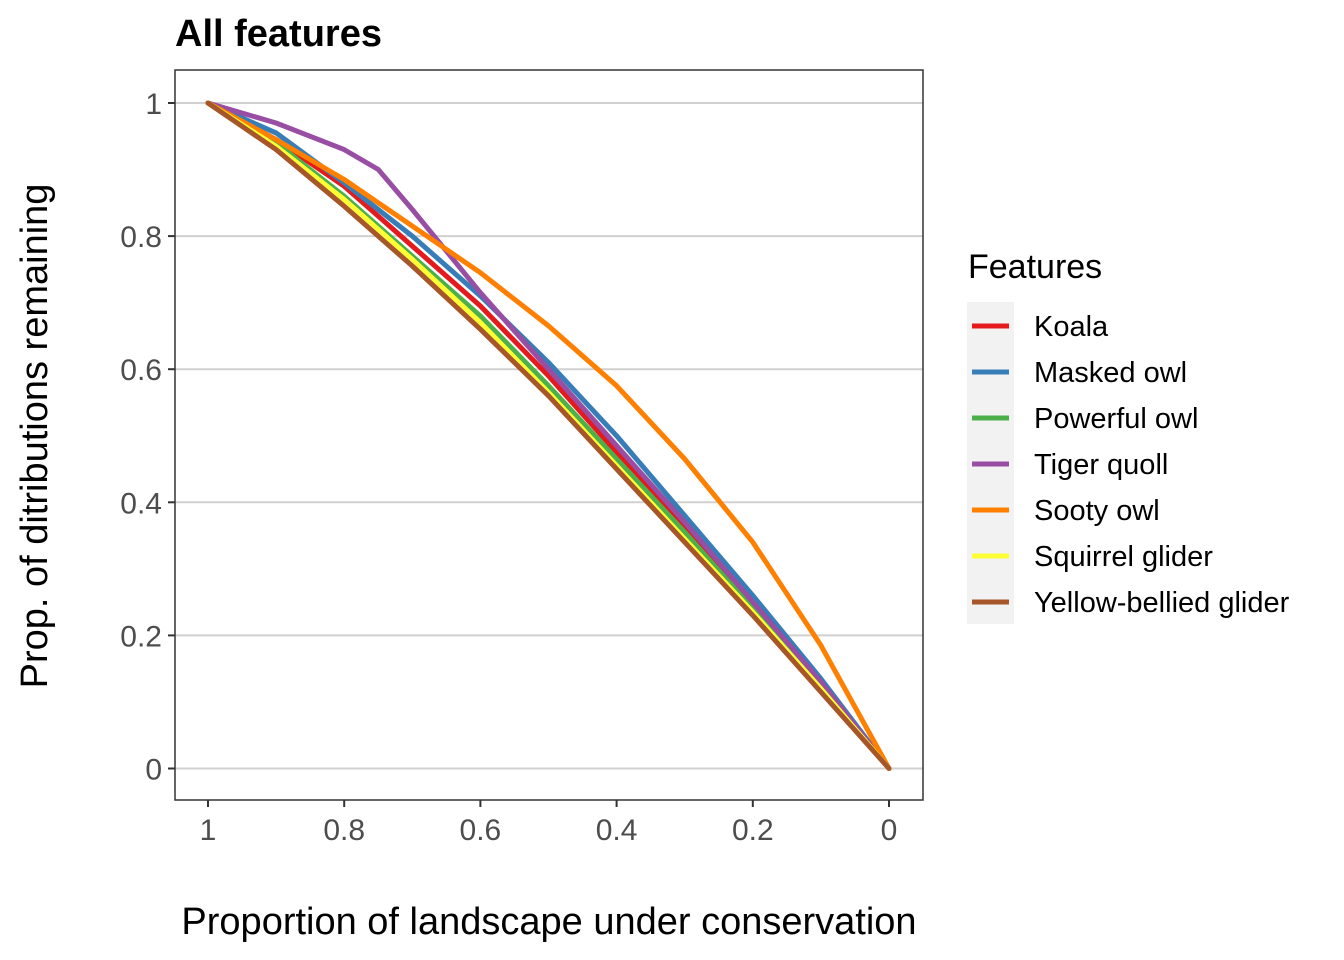 The width and height of the screenshot is (1344, 960). I want to click on x-tick-label: 0.6, so click(481, 830).